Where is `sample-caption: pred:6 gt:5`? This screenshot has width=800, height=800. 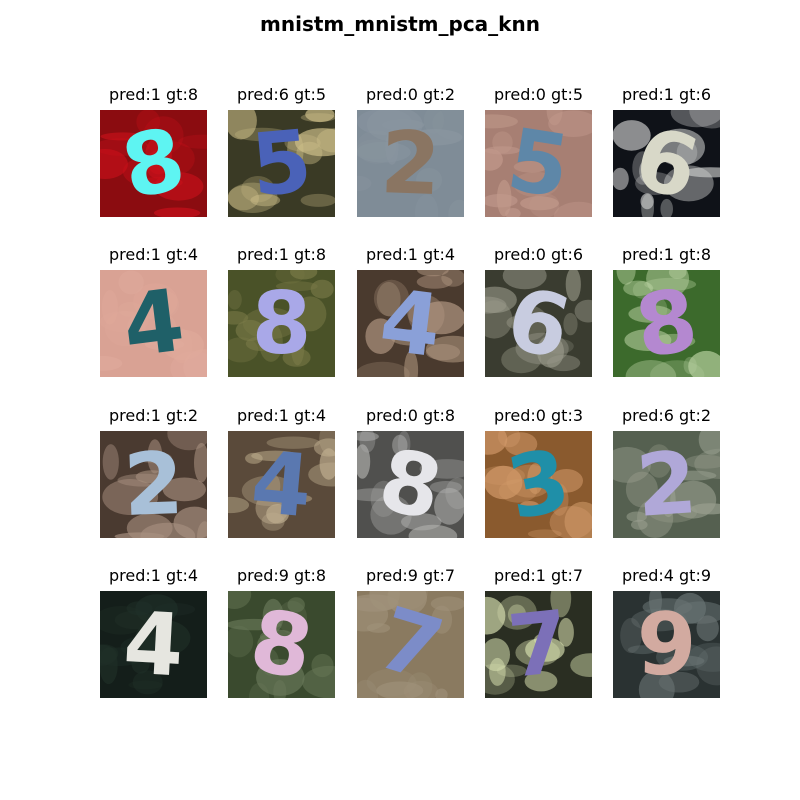
sample-caption: pred:6 gt:5 is located at coordinates (281, 94).